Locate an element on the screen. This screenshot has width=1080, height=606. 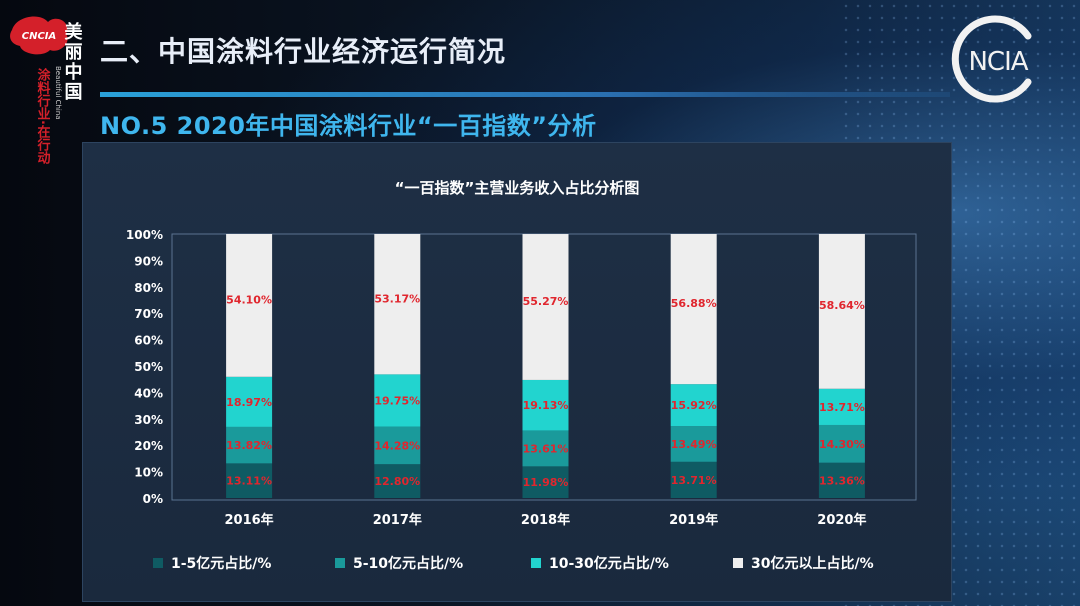
x-tick-label: 2018年 is located at coordinates (545, 520).